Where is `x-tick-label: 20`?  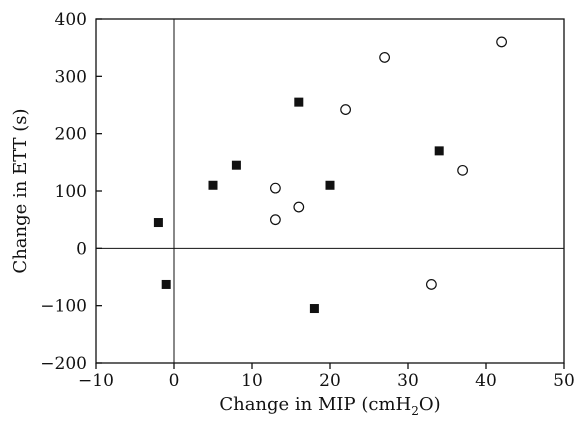
x-tick-label: 20 is located at coordinates (330, 381).